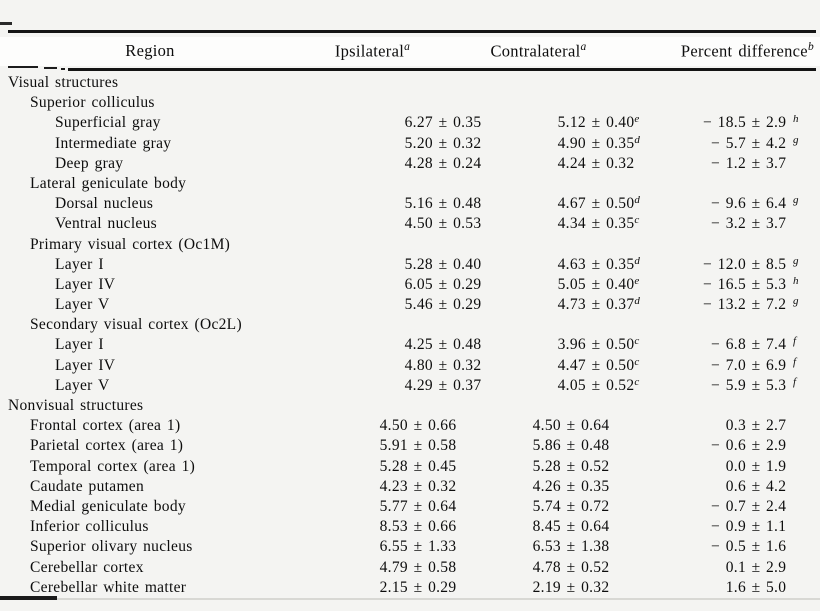 This screenshot has width=820, height=611. What do you see at coordinates (418, 527) in the screenshot?
I see `ipsilateral-value-cell: 8.53 ± 0.66` at bounding box center [418, 527].